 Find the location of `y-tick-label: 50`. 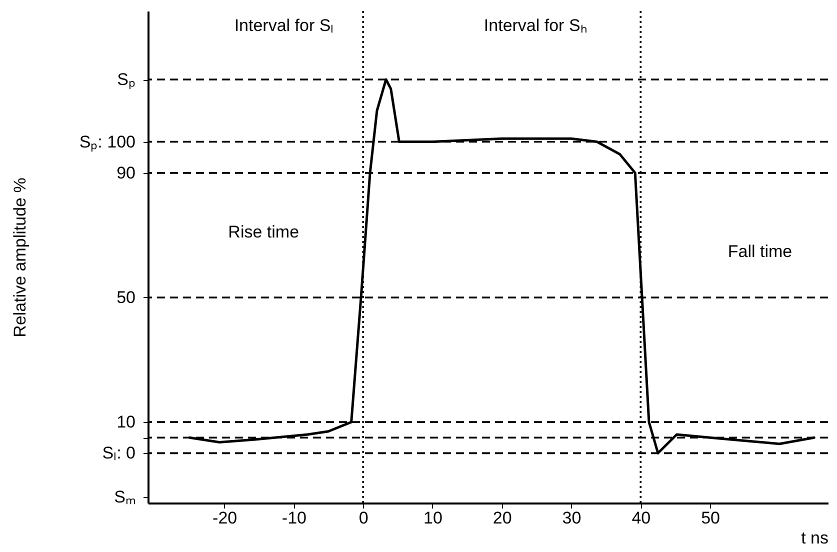

y-tick-label: 50 is located at coordinates (126, 297).